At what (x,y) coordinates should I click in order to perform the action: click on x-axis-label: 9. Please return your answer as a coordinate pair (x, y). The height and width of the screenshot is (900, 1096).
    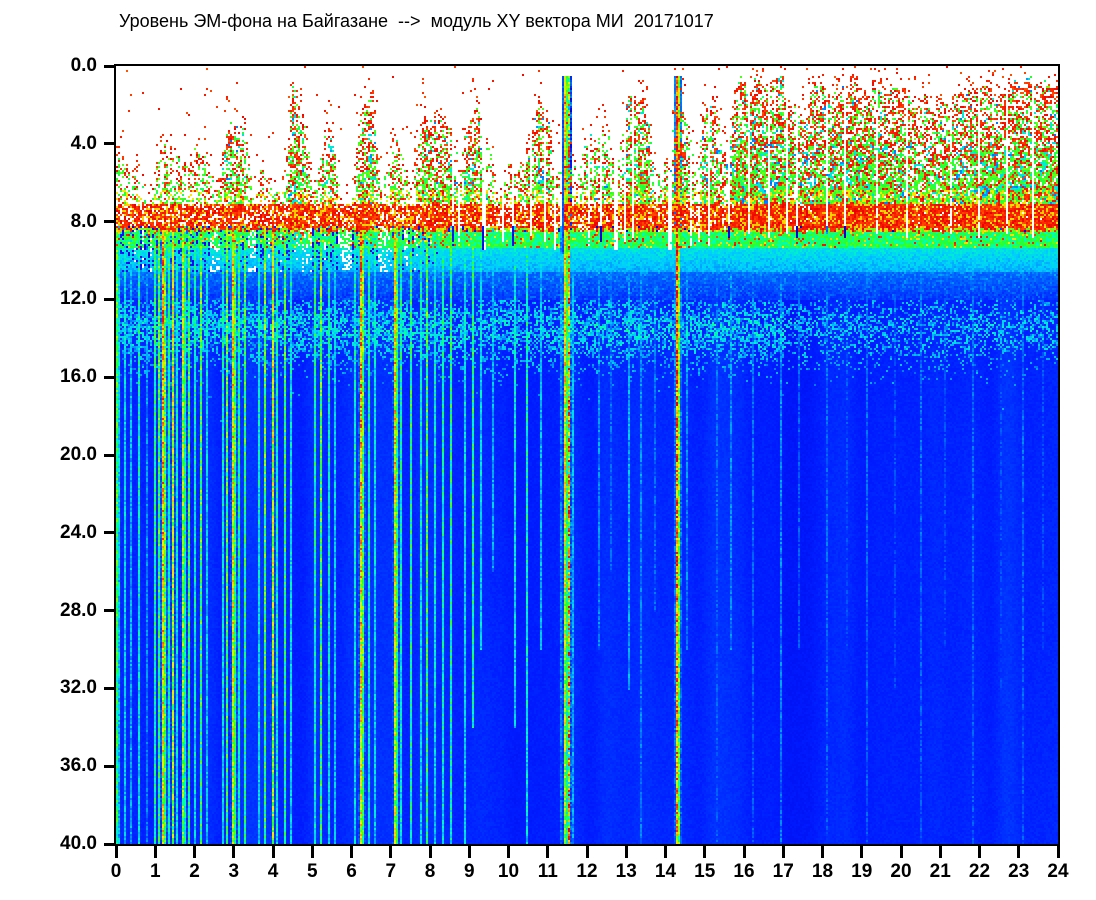
    Looking at the image, I should click on (469, 871).